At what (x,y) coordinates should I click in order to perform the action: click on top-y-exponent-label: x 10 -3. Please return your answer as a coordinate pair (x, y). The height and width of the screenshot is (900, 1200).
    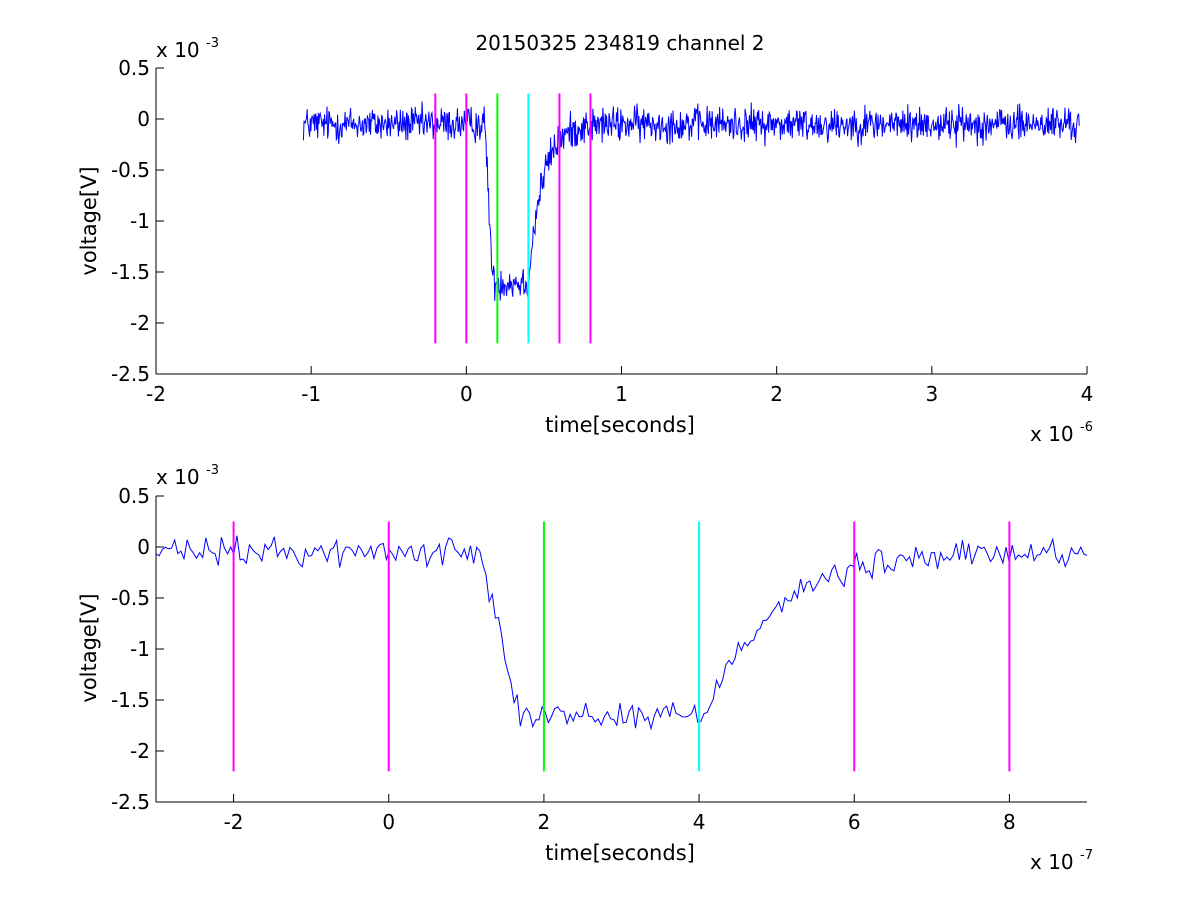
    Looking at the image, I should click on (187, 49).